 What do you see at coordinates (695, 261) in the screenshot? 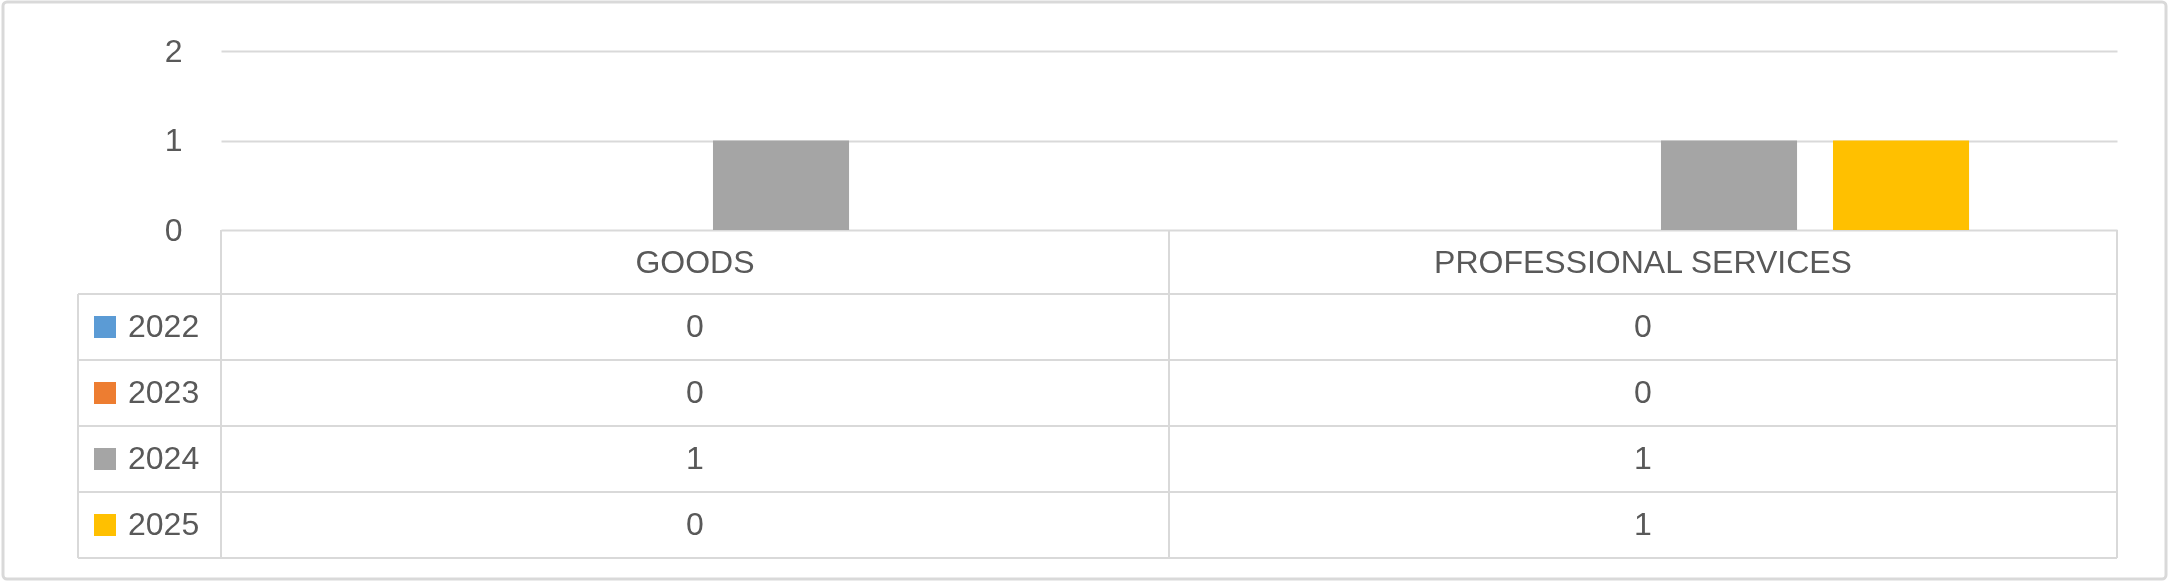
I see `x-tick-label: GOODS` at bounding box center [695, 261].